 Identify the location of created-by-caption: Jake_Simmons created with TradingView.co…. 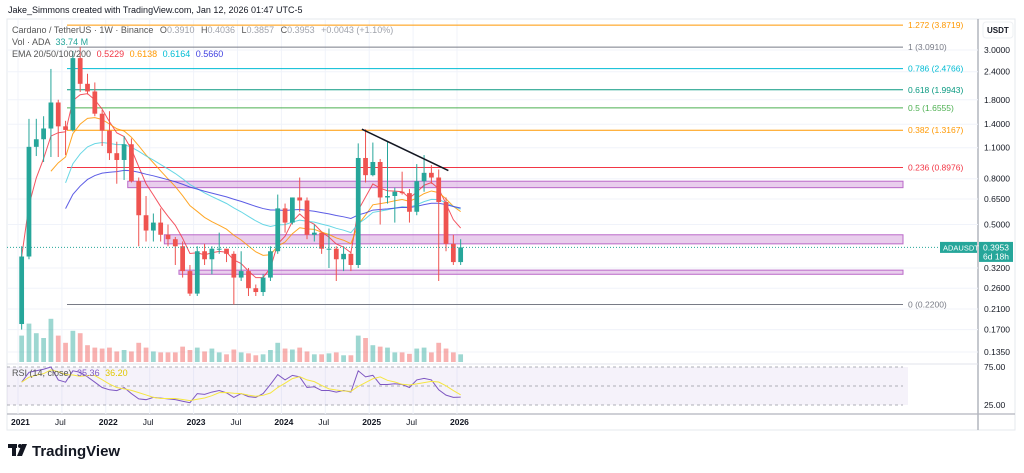
(155, 10).